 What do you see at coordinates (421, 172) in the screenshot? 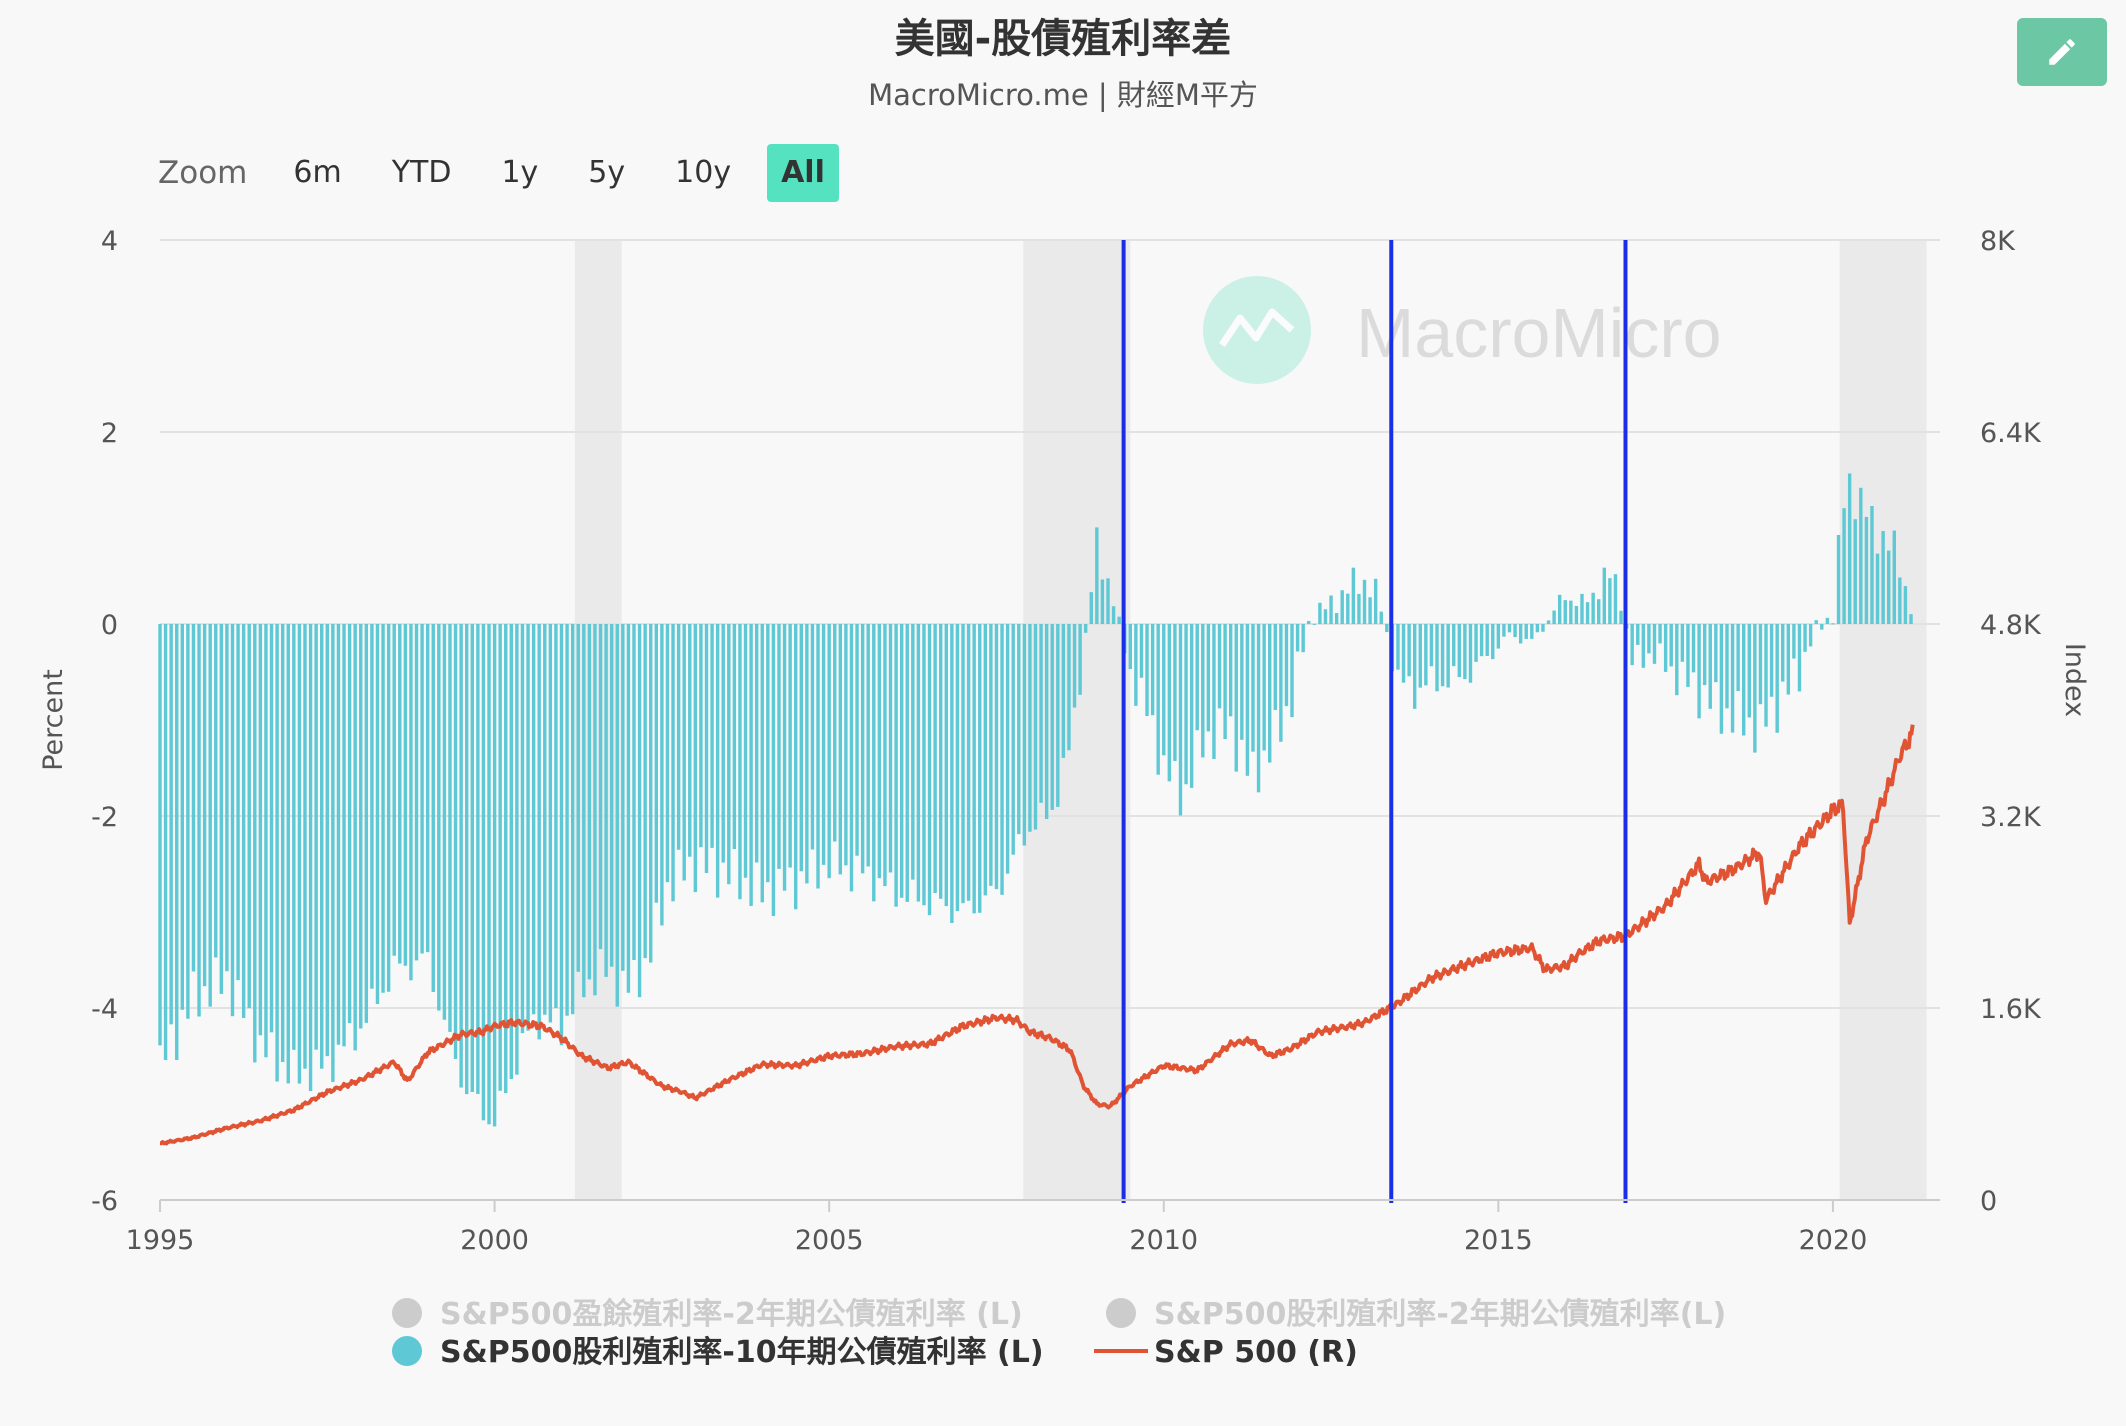
I see `zoom-ytd-button: YTD` at bounding box center [421, 172].